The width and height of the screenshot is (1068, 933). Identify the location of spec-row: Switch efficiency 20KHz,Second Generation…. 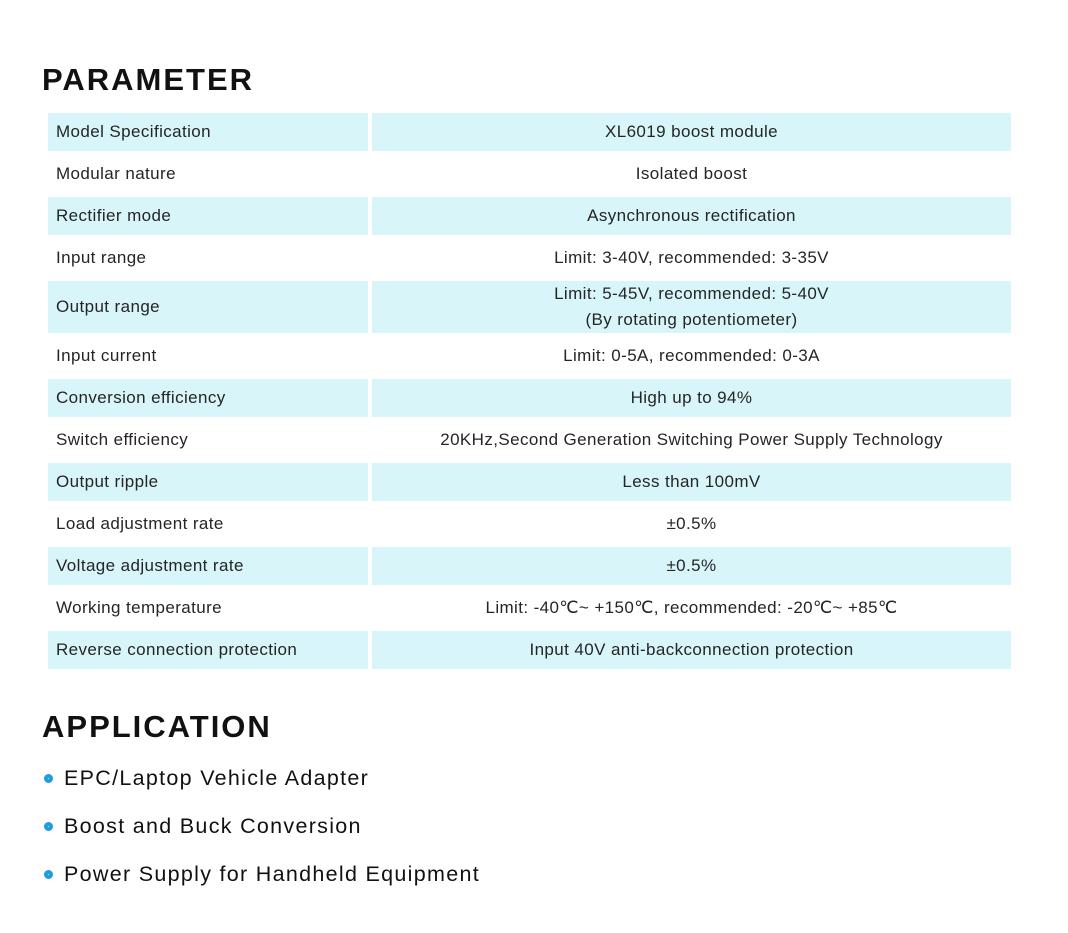
(529, 440).